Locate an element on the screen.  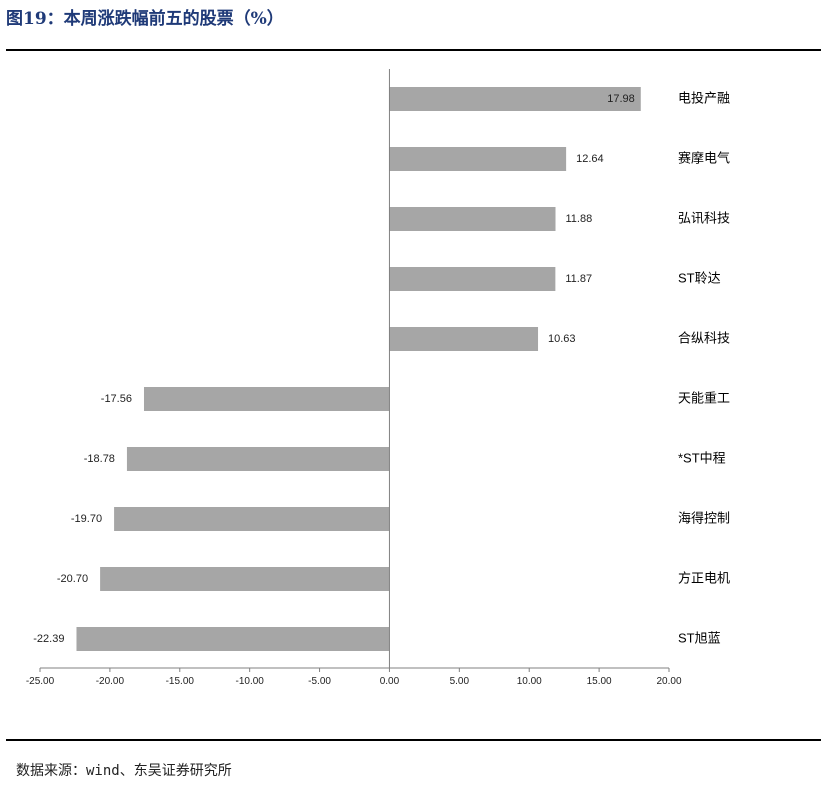
category-label-7: 海得控制 is located at coordinates (704, 517).